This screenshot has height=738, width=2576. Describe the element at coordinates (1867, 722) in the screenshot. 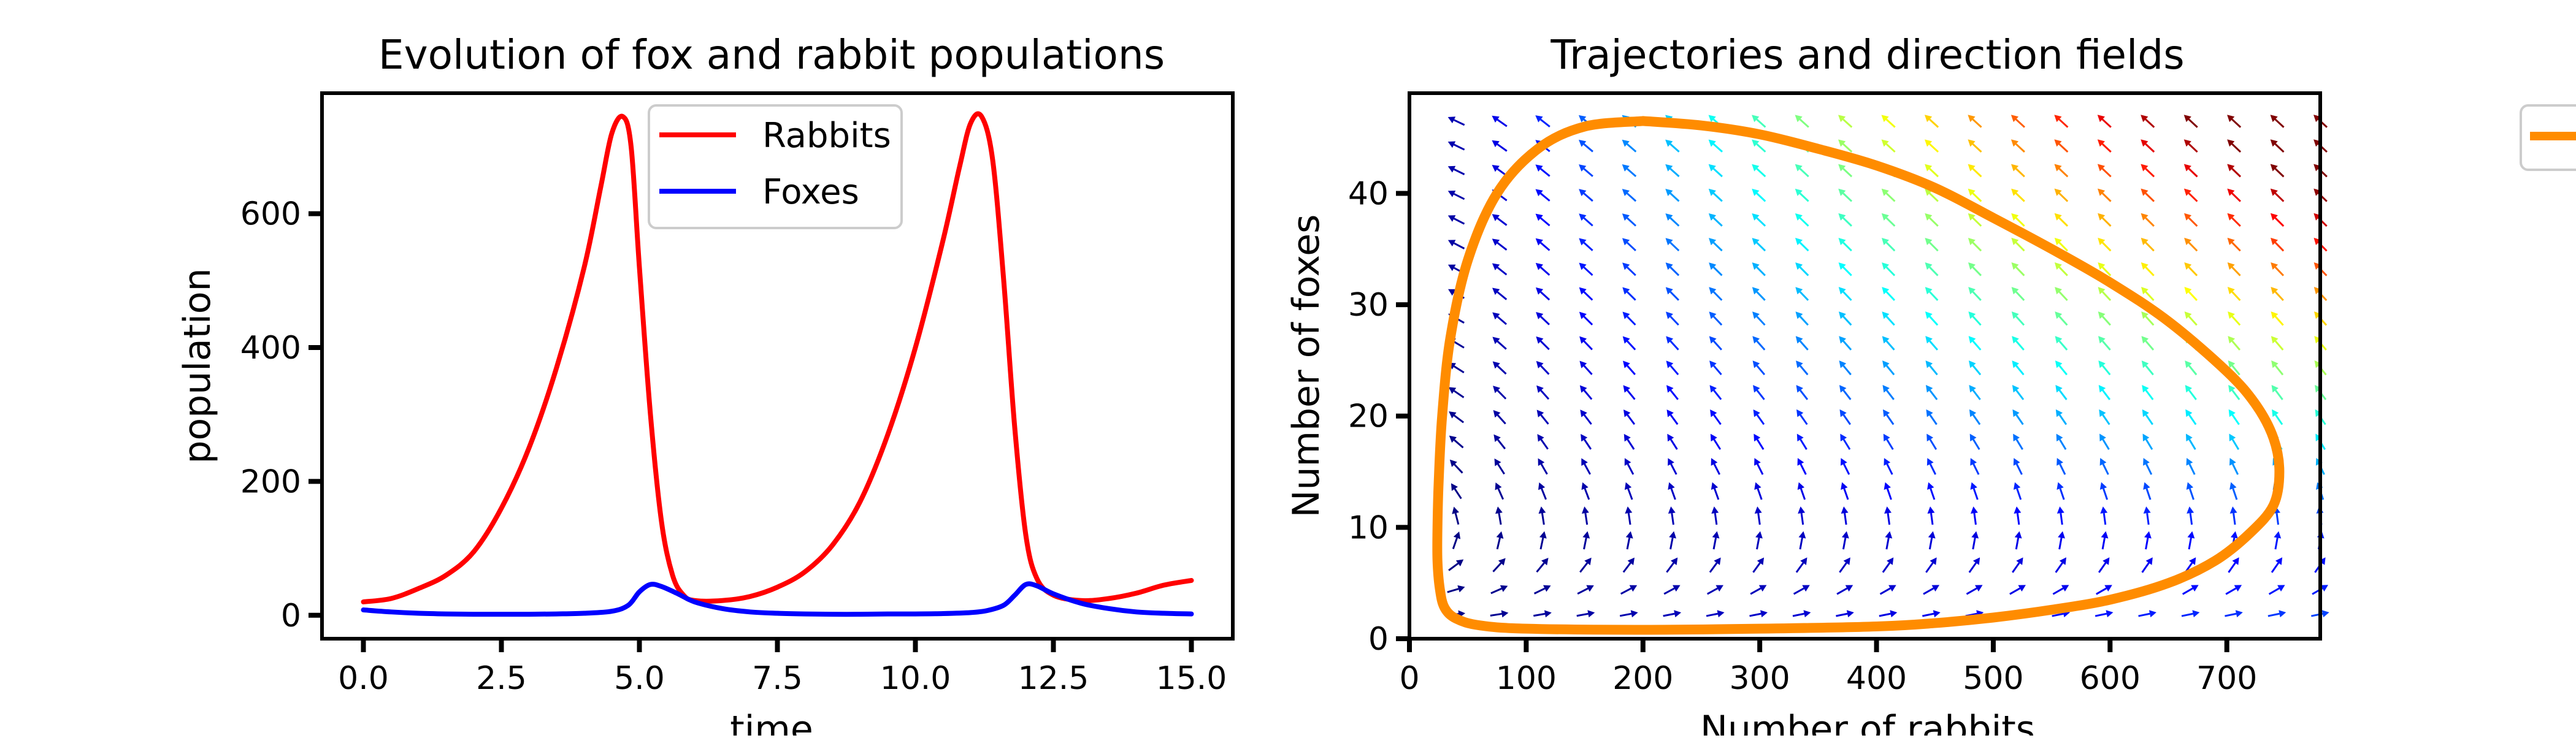

I see `right-x-axis-label: Number of rabbits` at that location.